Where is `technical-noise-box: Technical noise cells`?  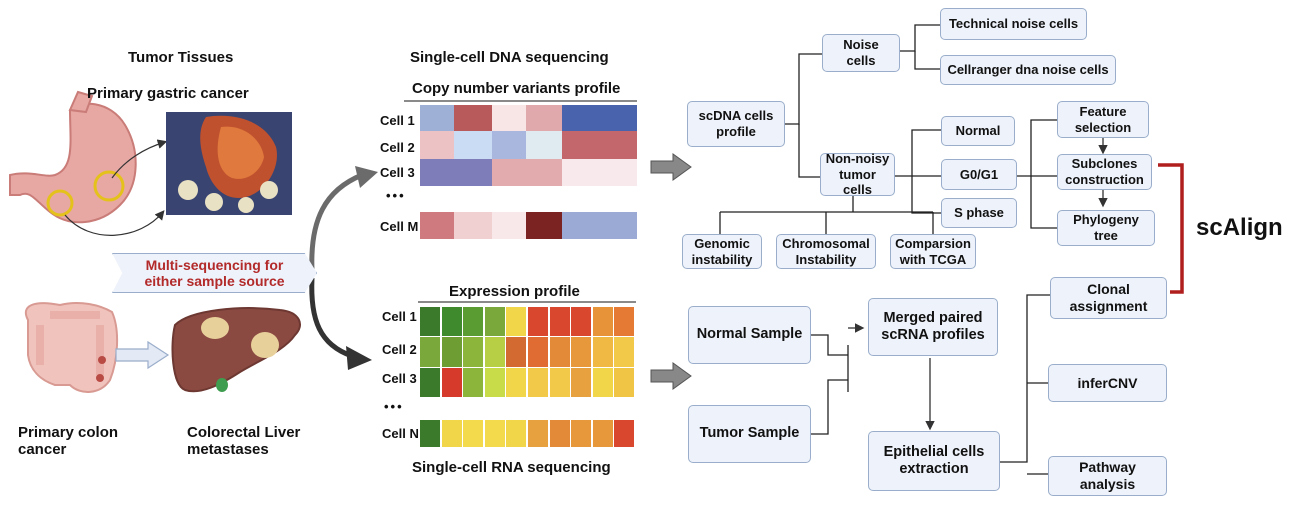
technical-noise-box: Technical noise cells is located at coordinates (1013, 24).